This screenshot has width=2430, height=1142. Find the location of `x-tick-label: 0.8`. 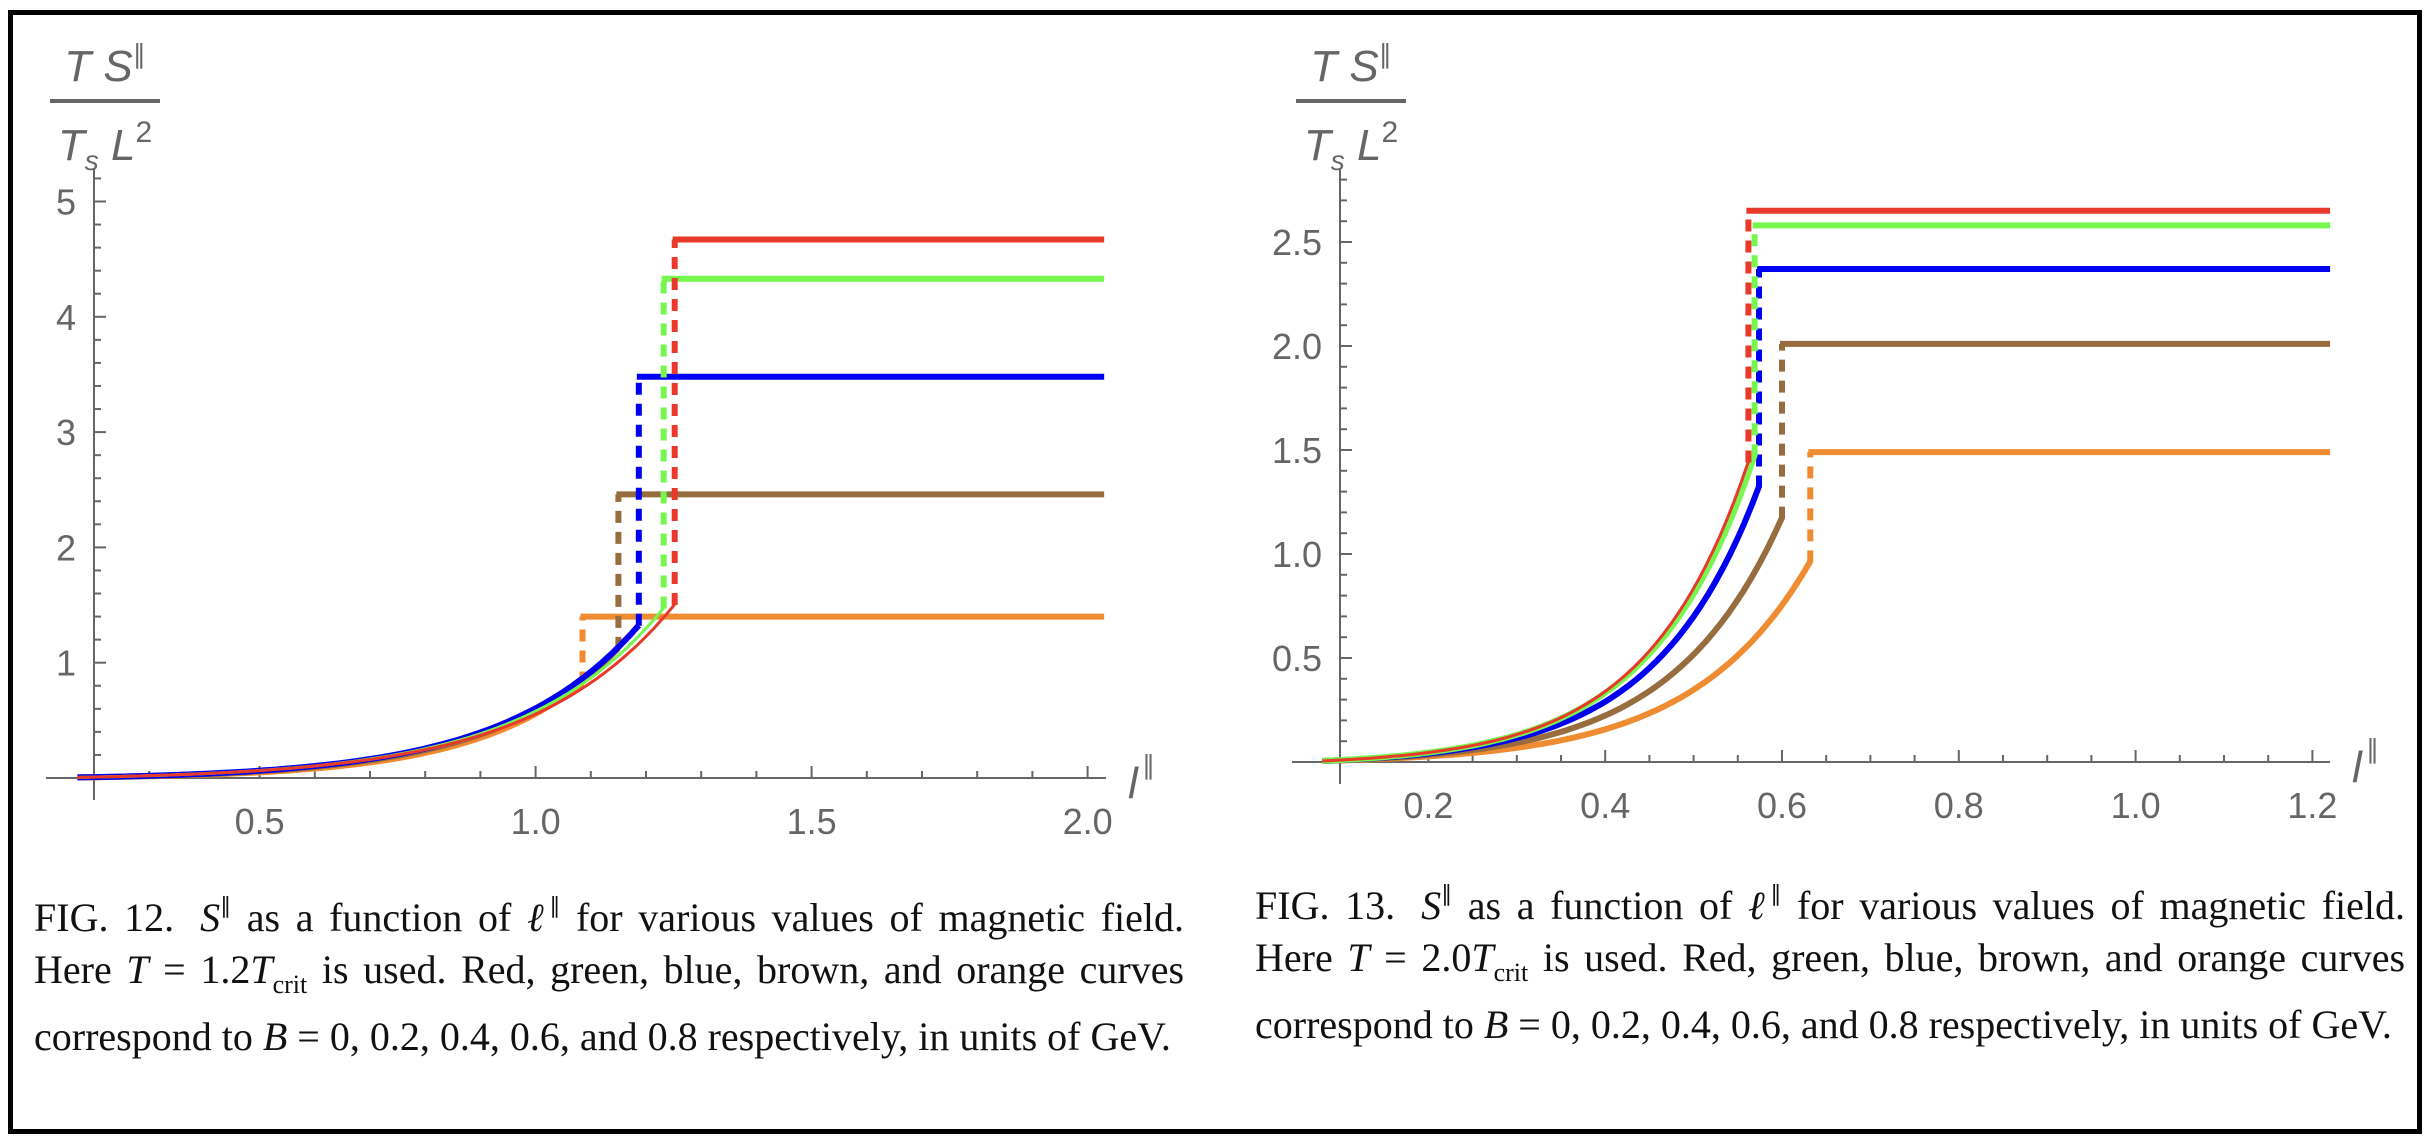

x-tick-label: 0.8 is located at coordinates (1959, 805).